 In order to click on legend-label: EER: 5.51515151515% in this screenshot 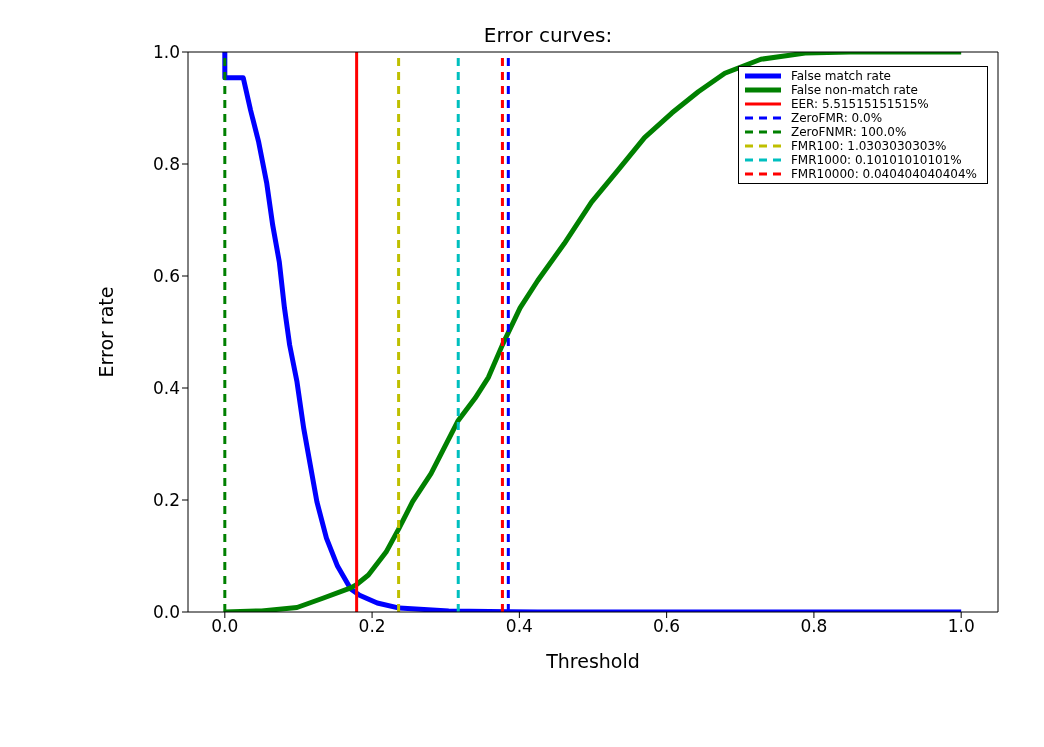, I will do `click(859, 104)`.